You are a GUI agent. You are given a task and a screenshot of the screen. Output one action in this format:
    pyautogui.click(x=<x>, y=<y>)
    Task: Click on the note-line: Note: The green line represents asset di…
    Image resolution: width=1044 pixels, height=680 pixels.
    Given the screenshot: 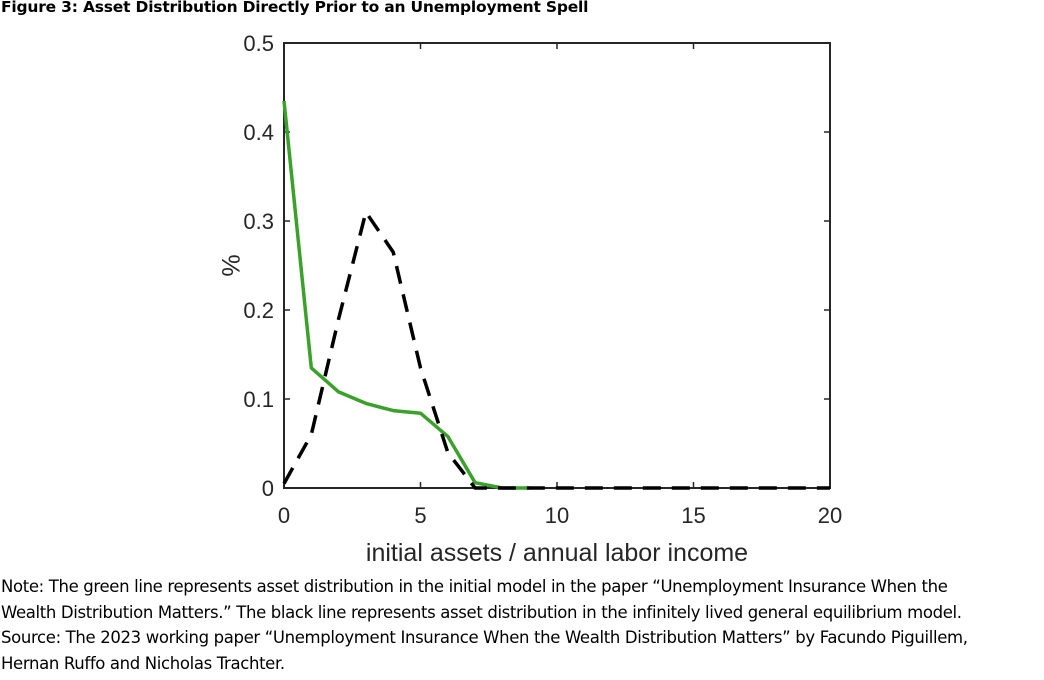 What is the action you would take?
    pyautogui.click(x=474, y=586)
    